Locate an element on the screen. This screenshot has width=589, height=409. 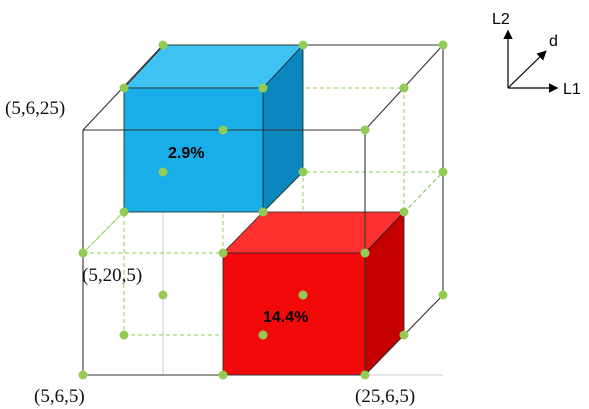
corner-label-top-left: (5,6,25) is located at coordinates (35, 108).